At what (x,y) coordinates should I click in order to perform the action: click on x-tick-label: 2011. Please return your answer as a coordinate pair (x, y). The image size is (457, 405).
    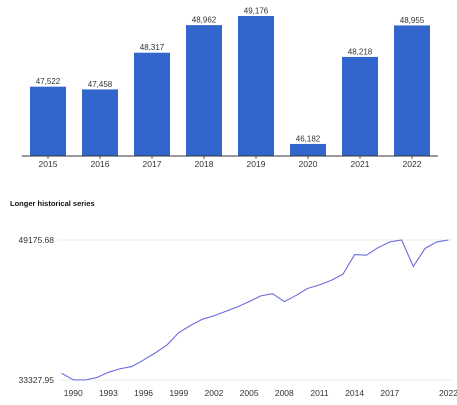
    Looking at the image, I should click on (319, 393).